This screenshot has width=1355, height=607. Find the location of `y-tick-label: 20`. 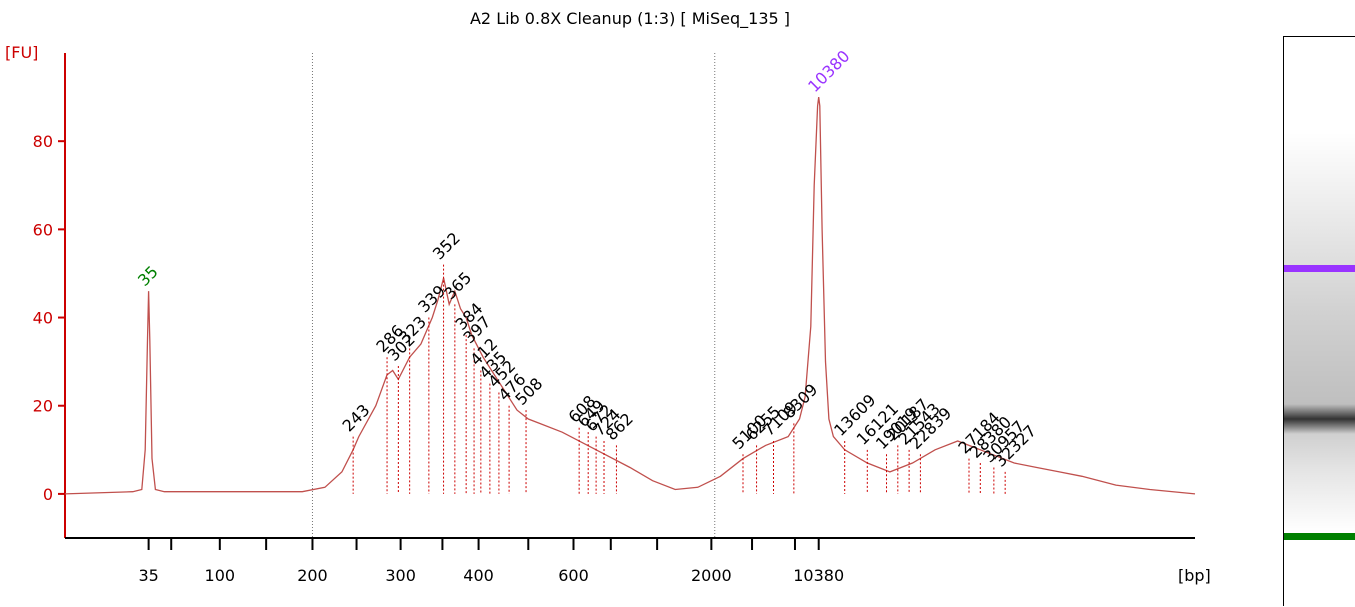

y-tick-label: 20 is located at coordinates (43, 406).